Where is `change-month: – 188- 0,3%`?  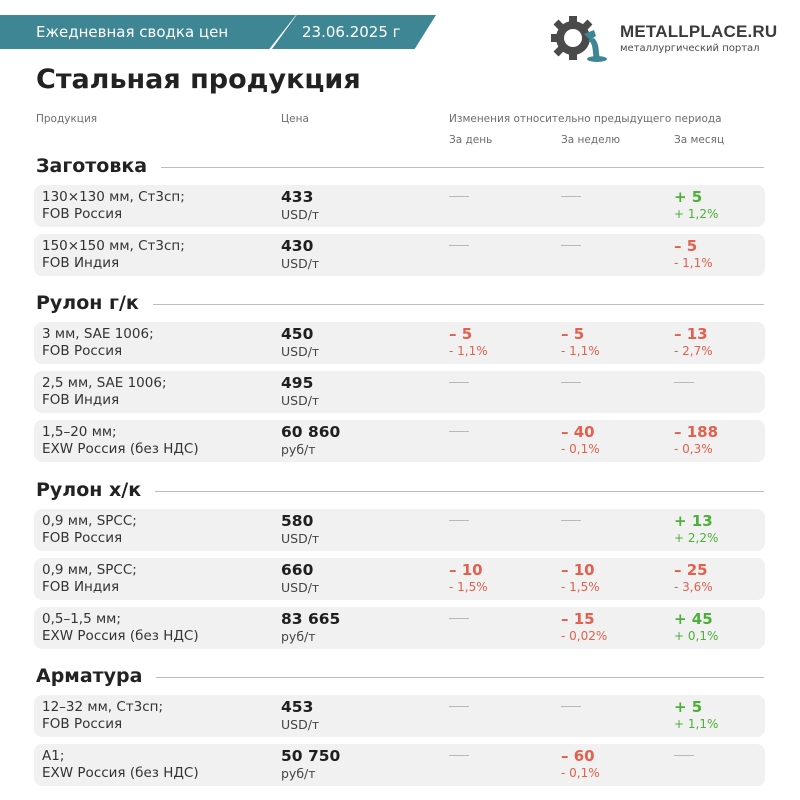
change-month: – 188- 0,3% is located at coordinates (729, 440).